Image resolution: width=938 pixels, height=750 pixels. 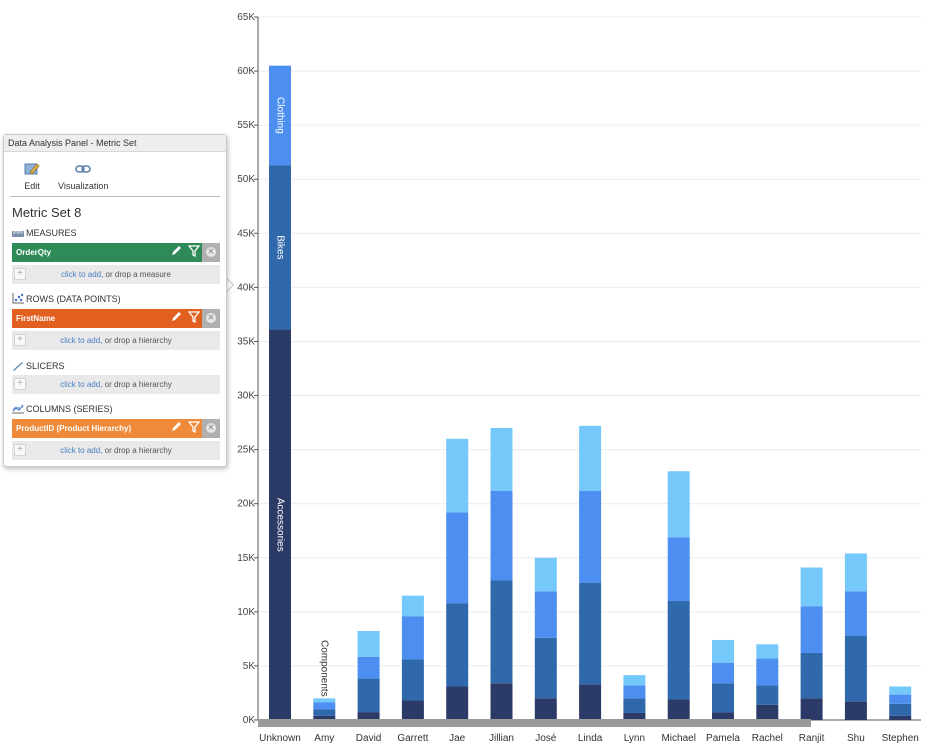 What do you see at coordinates (280, 115) in the screenshot?
I see `bar-Unknown-Clothing` at bounding box center [280, 115].